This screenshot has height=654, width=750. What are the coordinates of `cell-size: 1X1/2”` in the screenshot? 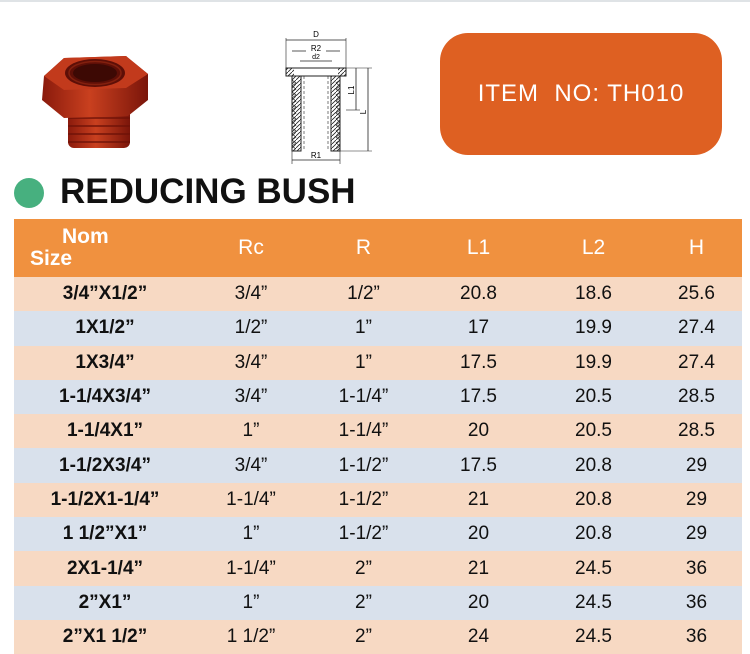 It's located at (105, 328).